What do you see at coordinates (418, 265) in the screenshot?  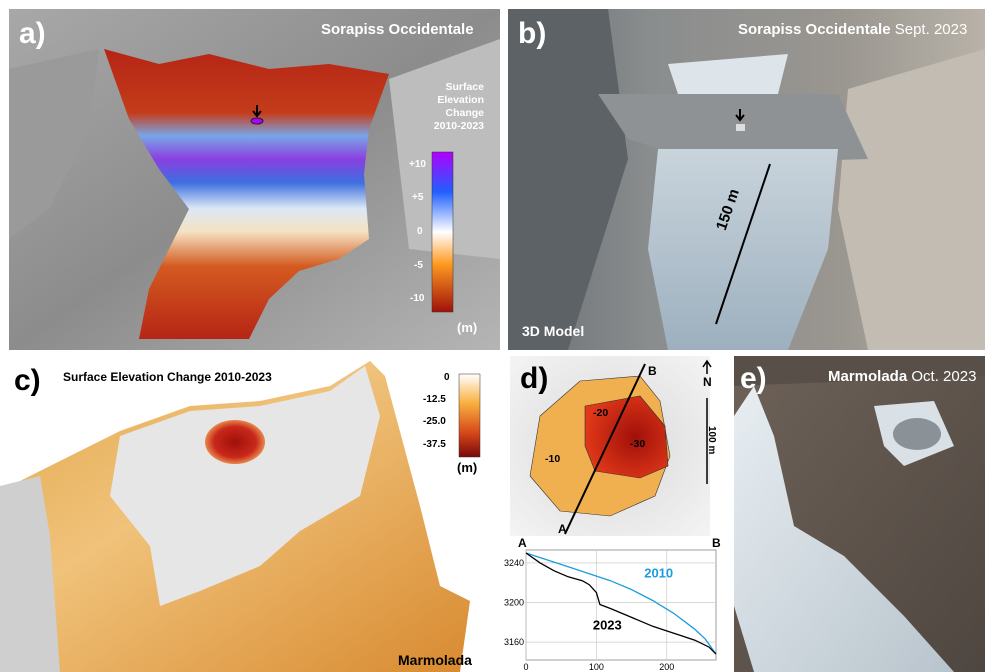 I see `colorbar-tick: -5` at bounding box center [418, 265].